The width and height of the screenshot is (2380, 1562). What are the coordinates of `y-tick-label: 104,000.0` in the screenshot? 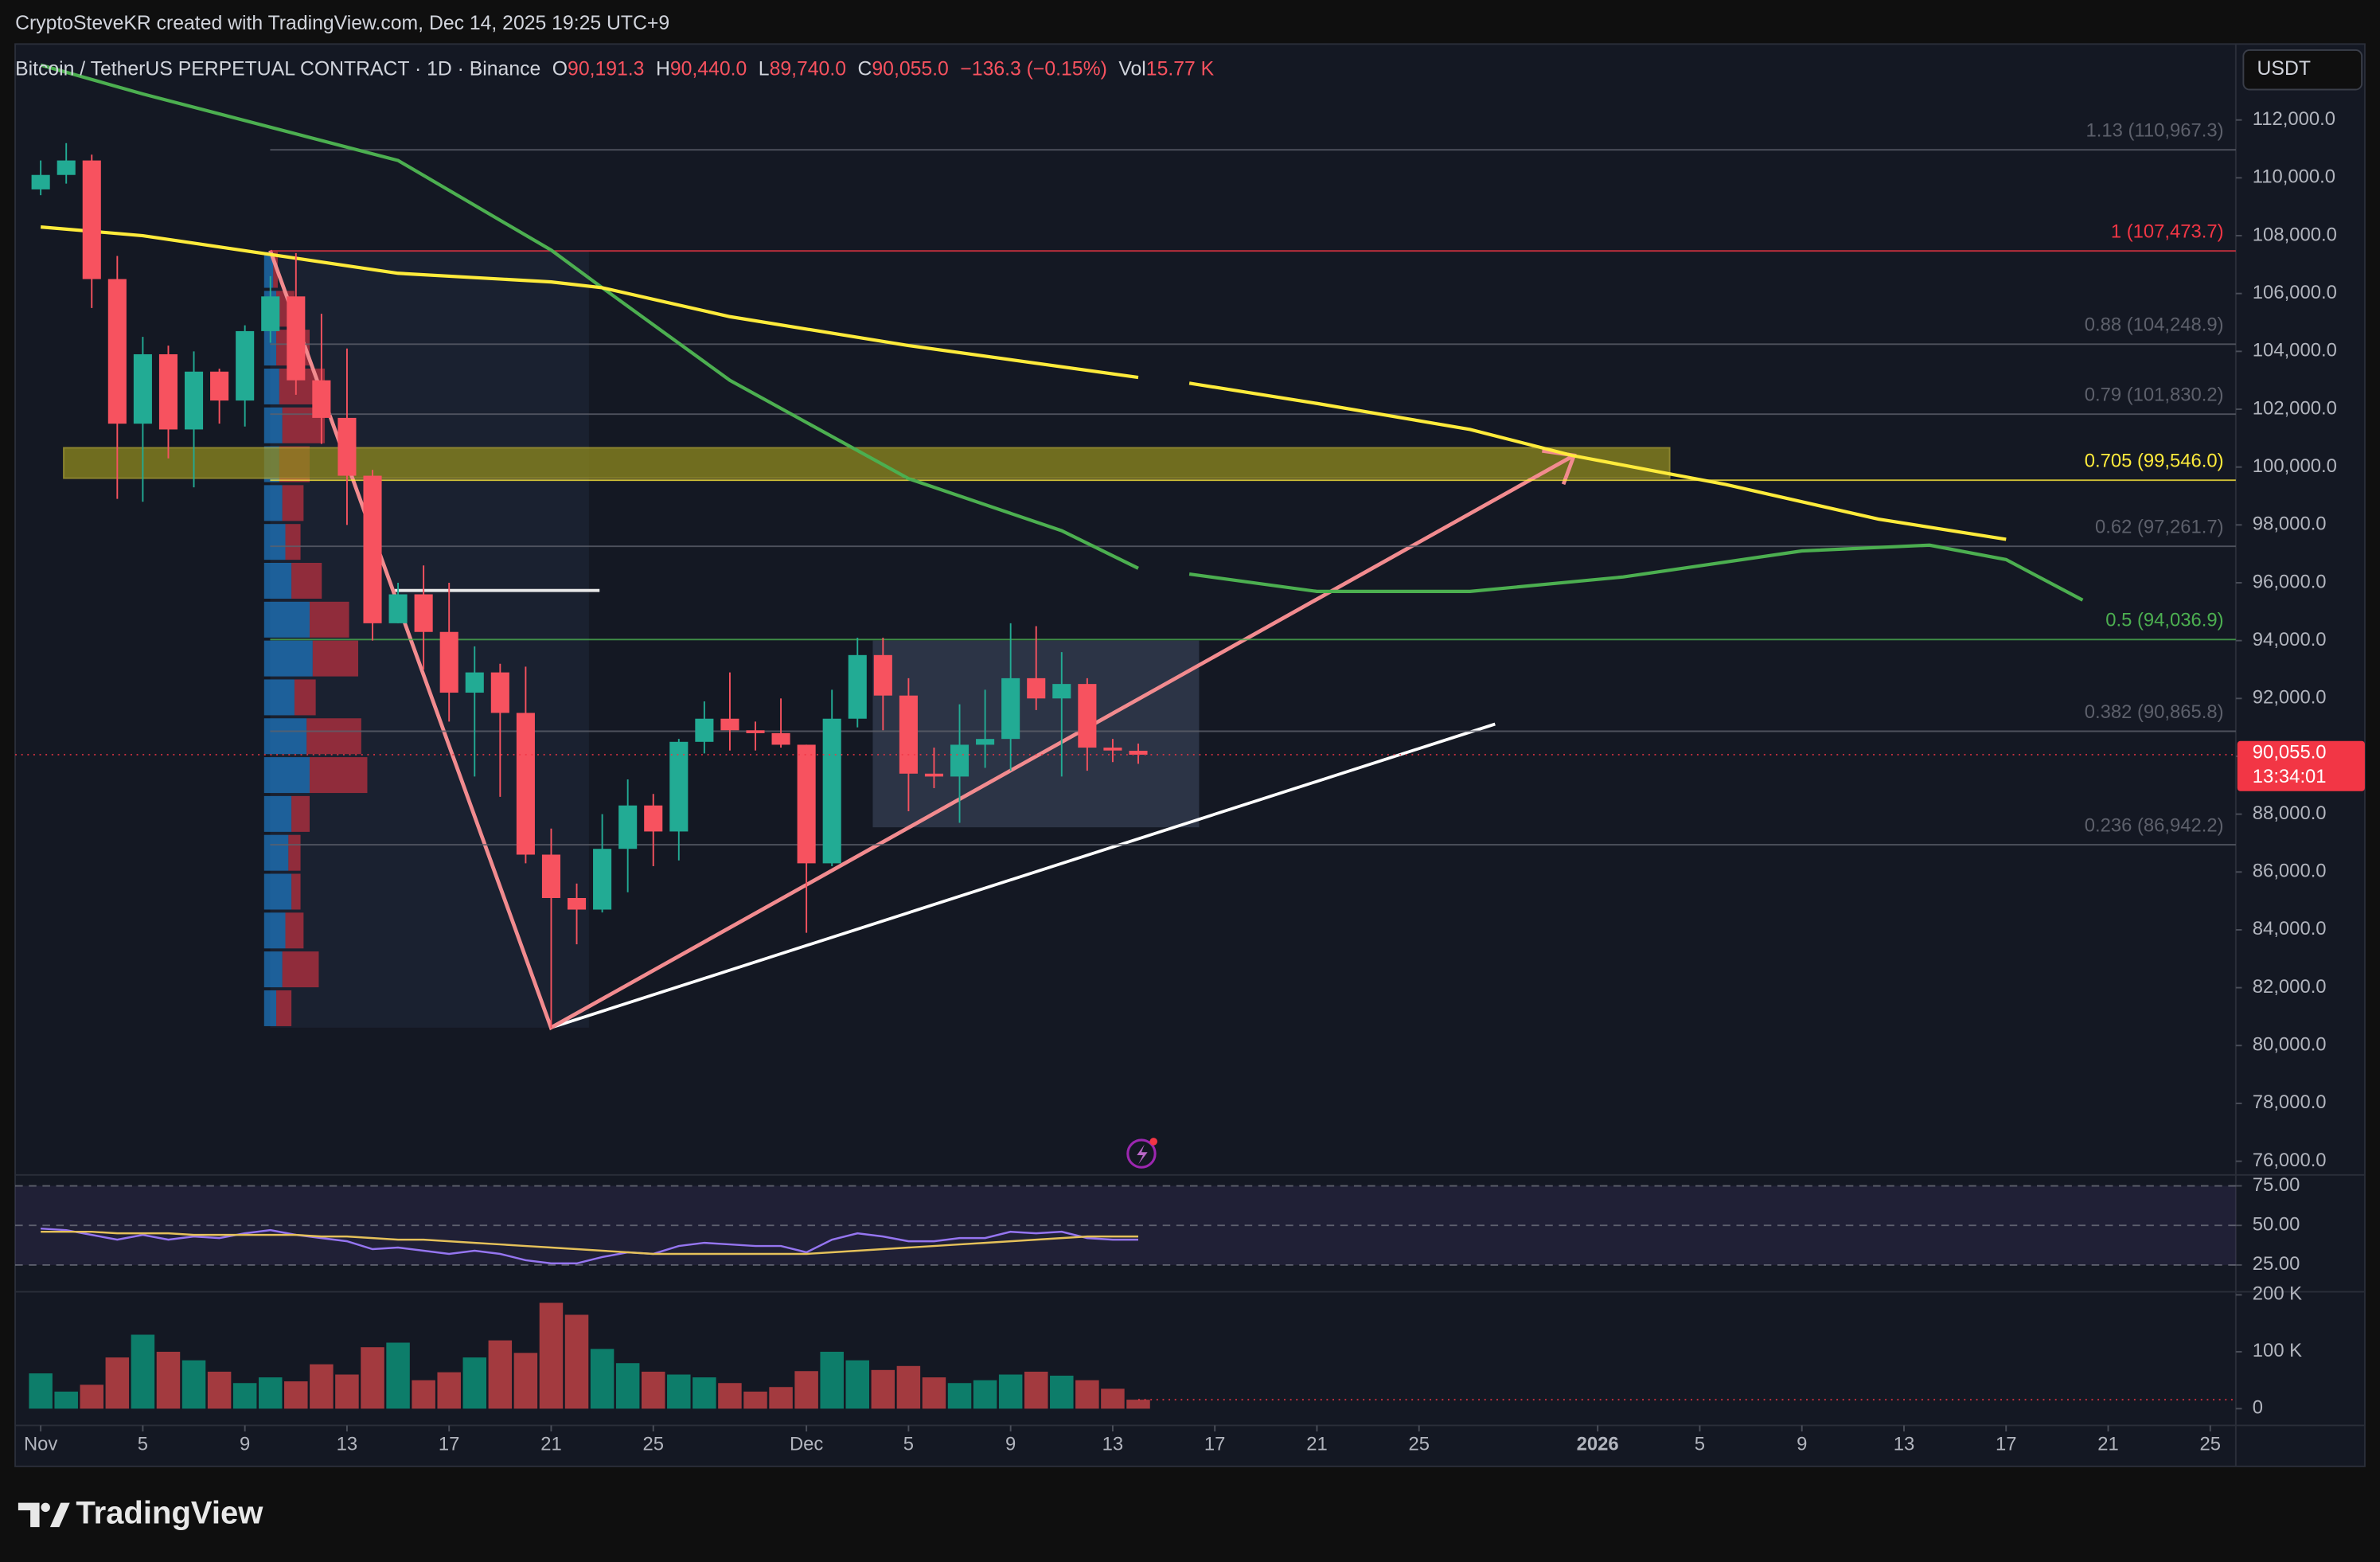 It's located at (2295, 350).